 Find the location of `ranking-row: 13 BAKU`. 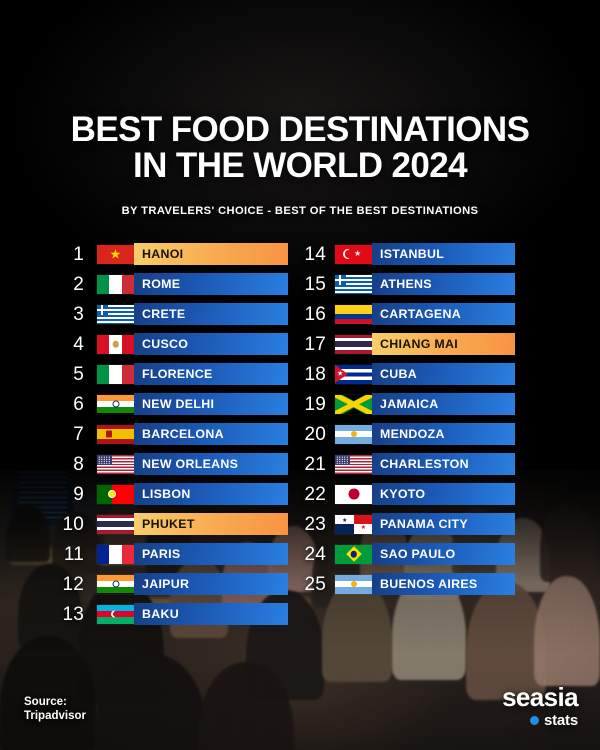

ranking-row: 13 BAKU is located at coordinates (175, 614).